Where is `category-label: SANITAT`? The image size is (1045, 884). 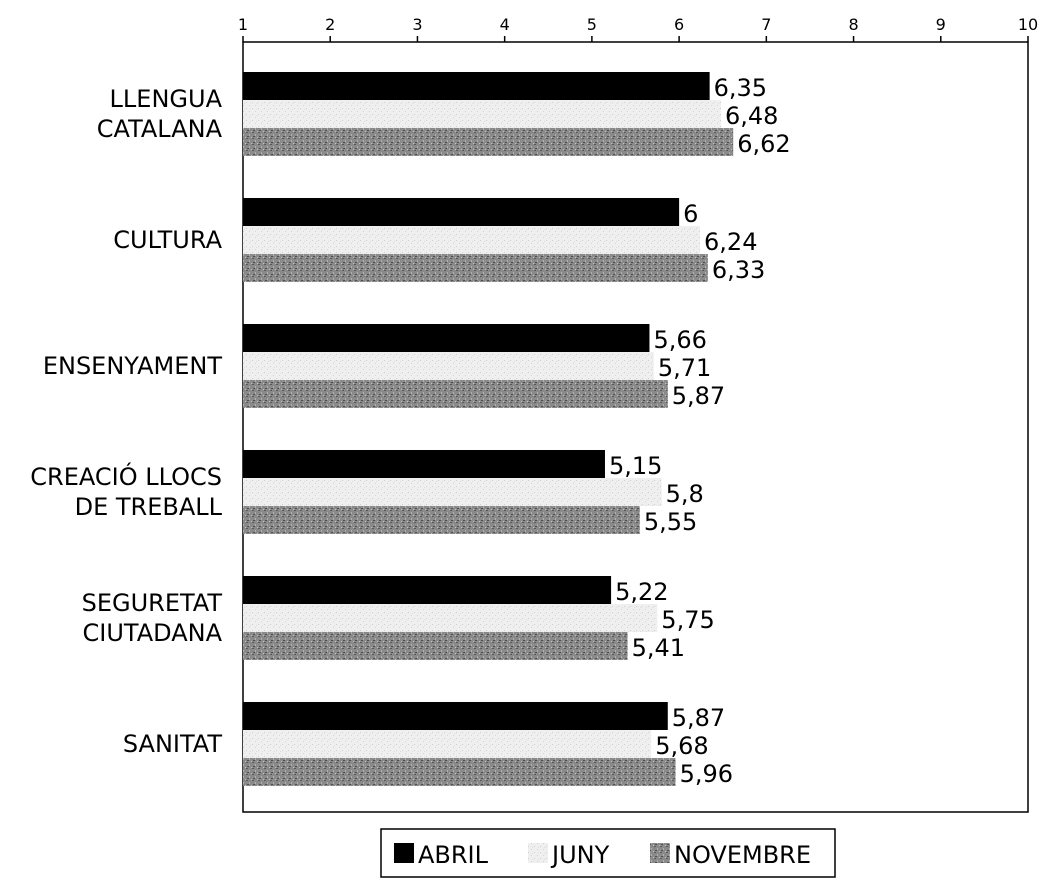
category-label: SANITAT is located at coordinates (172, 744).